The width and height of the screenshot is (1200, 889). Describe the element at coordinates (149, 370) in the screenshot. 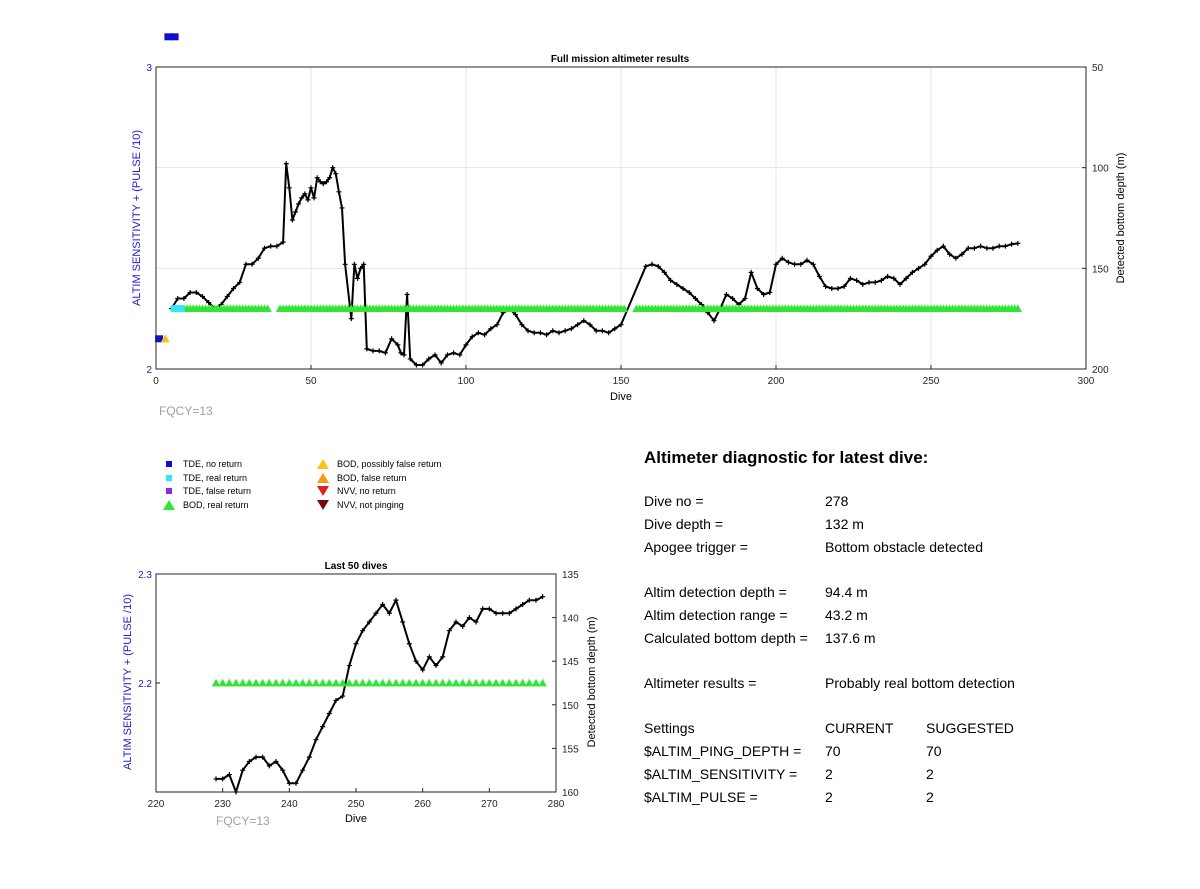

I see `y-tick-label: 2` at that location.